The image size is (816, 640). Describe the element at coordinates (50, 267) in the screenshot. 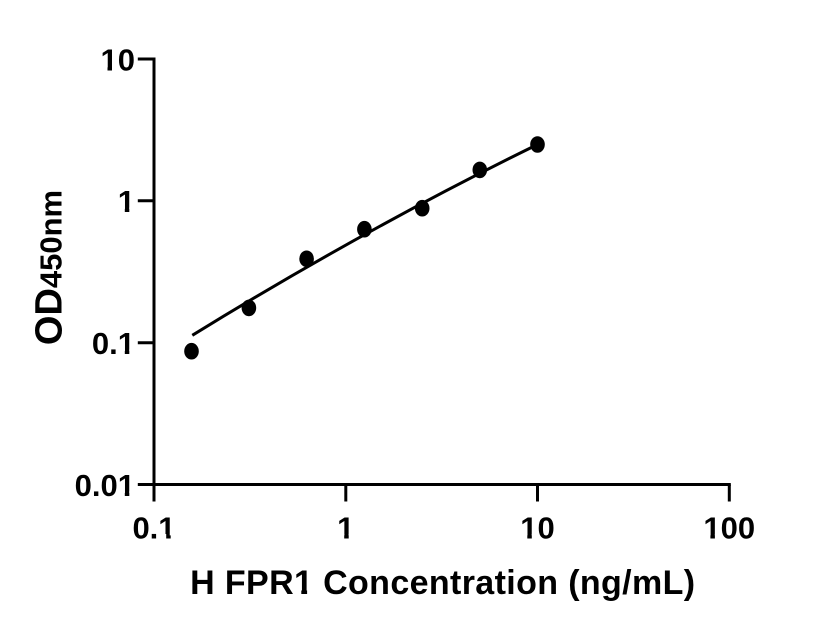

I see `svg-text: OD450nm` at that location.